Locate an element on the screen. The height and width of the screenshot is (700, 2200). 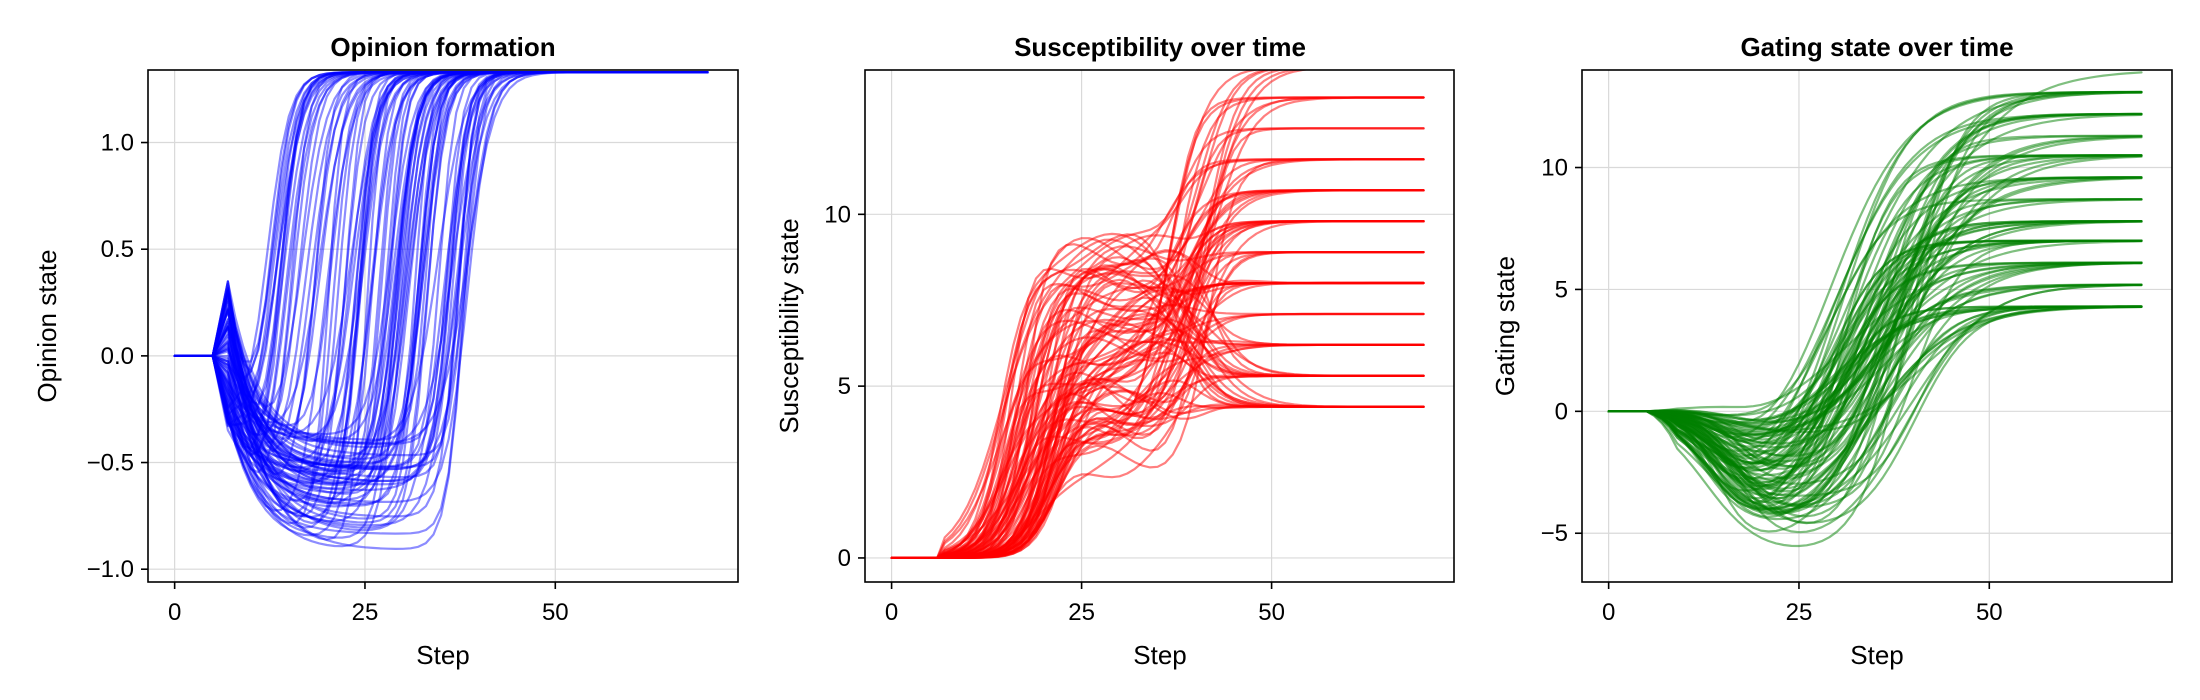
y-tick-label: 0.0 is located at coordinates (117, 356).